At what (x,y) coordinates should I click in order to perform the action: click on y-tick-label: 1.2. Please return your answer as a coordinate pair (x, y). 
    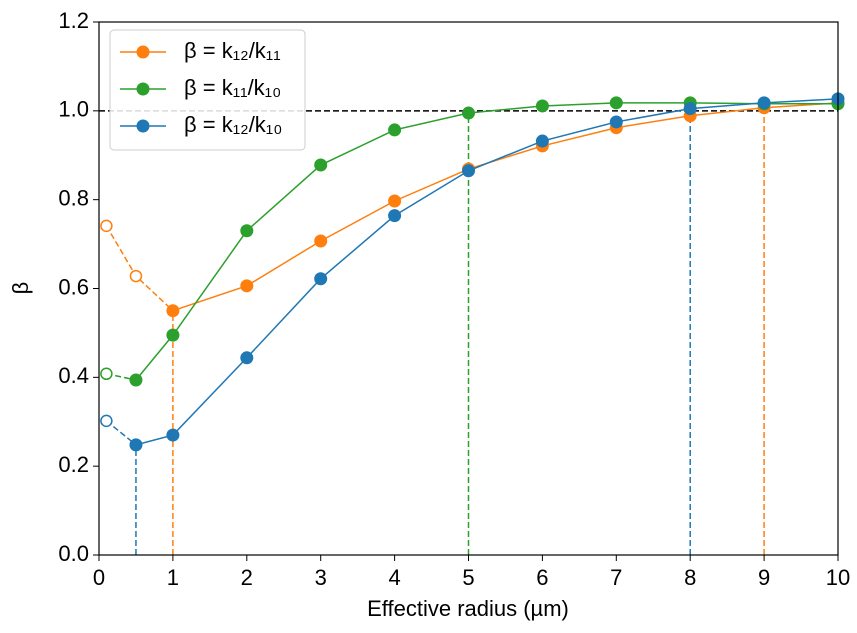
    Looking at the image, I should click on (73, 20).